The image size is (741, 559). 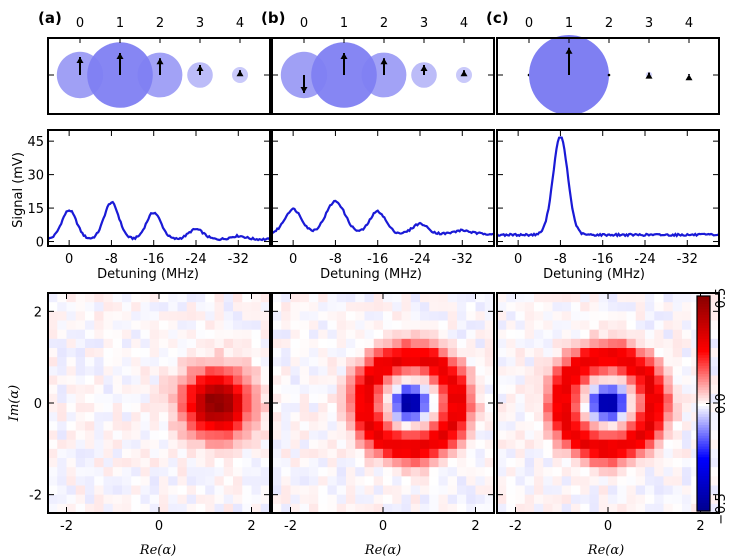 I want to click on arrowhead-n0, so click(x=80, y=60).